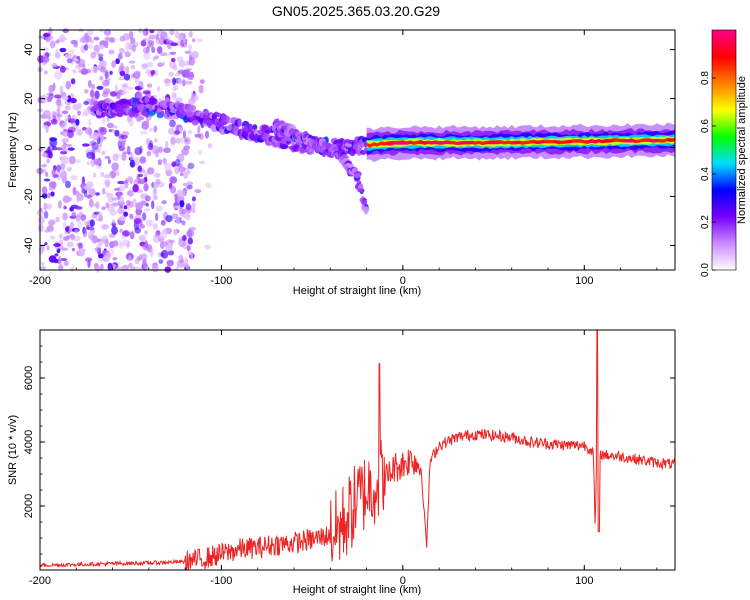 The width and height of the screenshot is (750, 600). I want to click on x-tick-label: -200, so click(40, 281).